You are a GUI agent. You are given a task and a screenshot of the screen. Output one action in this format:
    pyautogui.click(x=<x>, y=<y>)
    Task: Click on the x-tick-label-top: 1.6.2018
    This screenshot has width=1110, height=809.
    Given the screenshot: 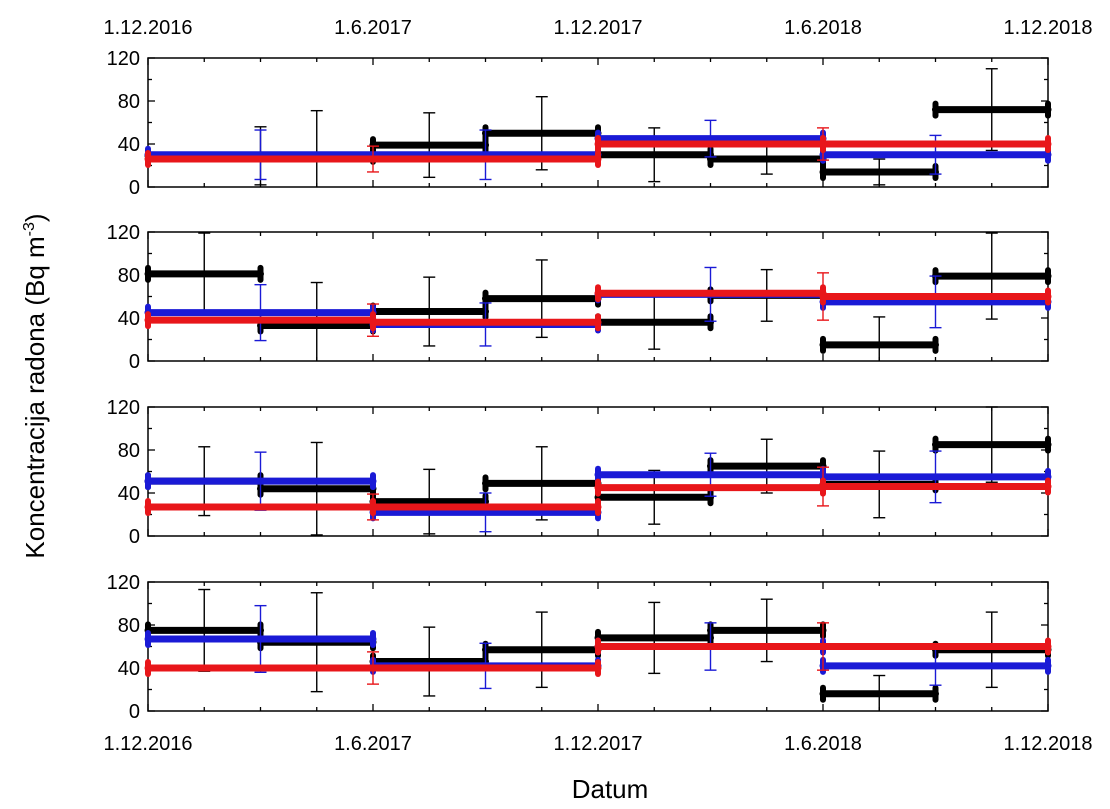 What is the action you would take?
    pyautogui.click(x=823, y=28)
    